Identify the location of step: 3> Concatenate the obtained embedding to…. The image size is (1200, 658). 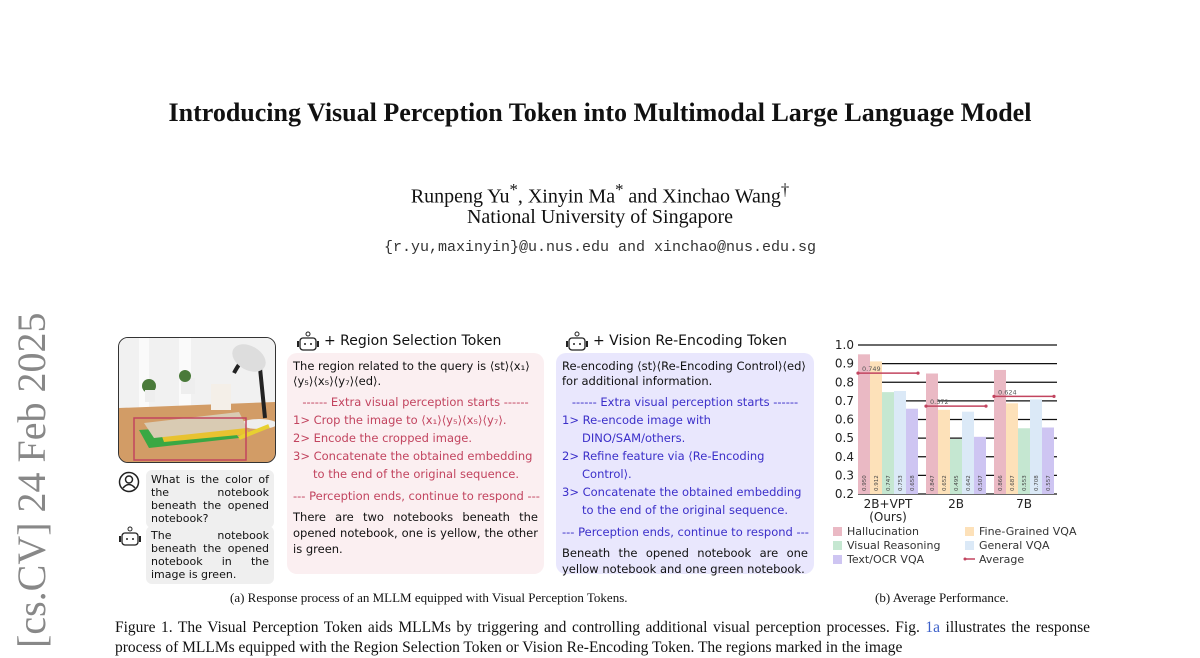
(413, 465).